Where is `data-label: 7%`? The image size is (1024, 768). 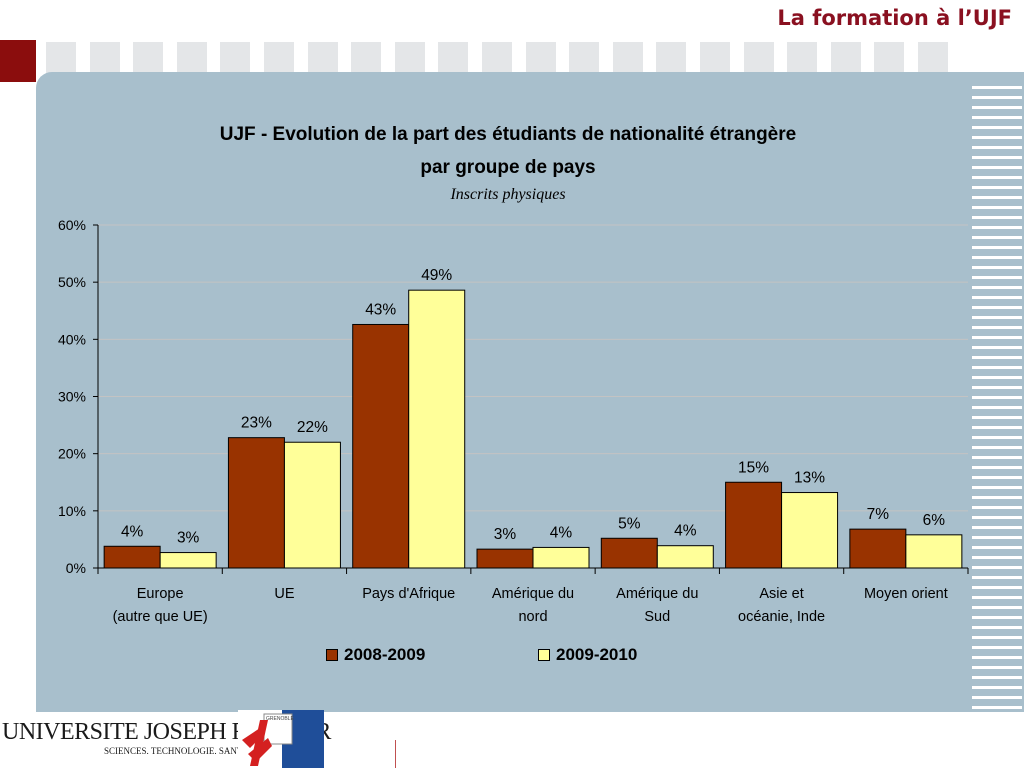 data-label: 7% is located at coordinates (878, 514).